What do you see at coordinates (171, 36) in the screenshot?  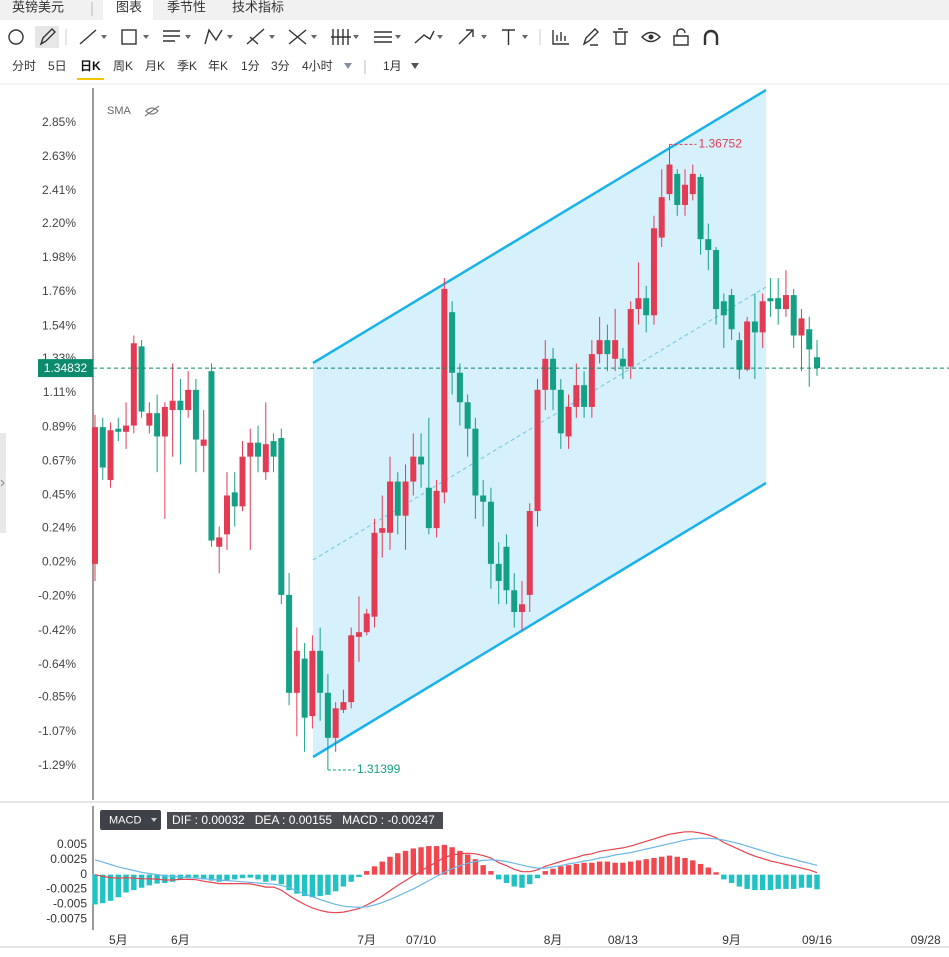 I see `icon-fib` at bounding box center [171, 36].